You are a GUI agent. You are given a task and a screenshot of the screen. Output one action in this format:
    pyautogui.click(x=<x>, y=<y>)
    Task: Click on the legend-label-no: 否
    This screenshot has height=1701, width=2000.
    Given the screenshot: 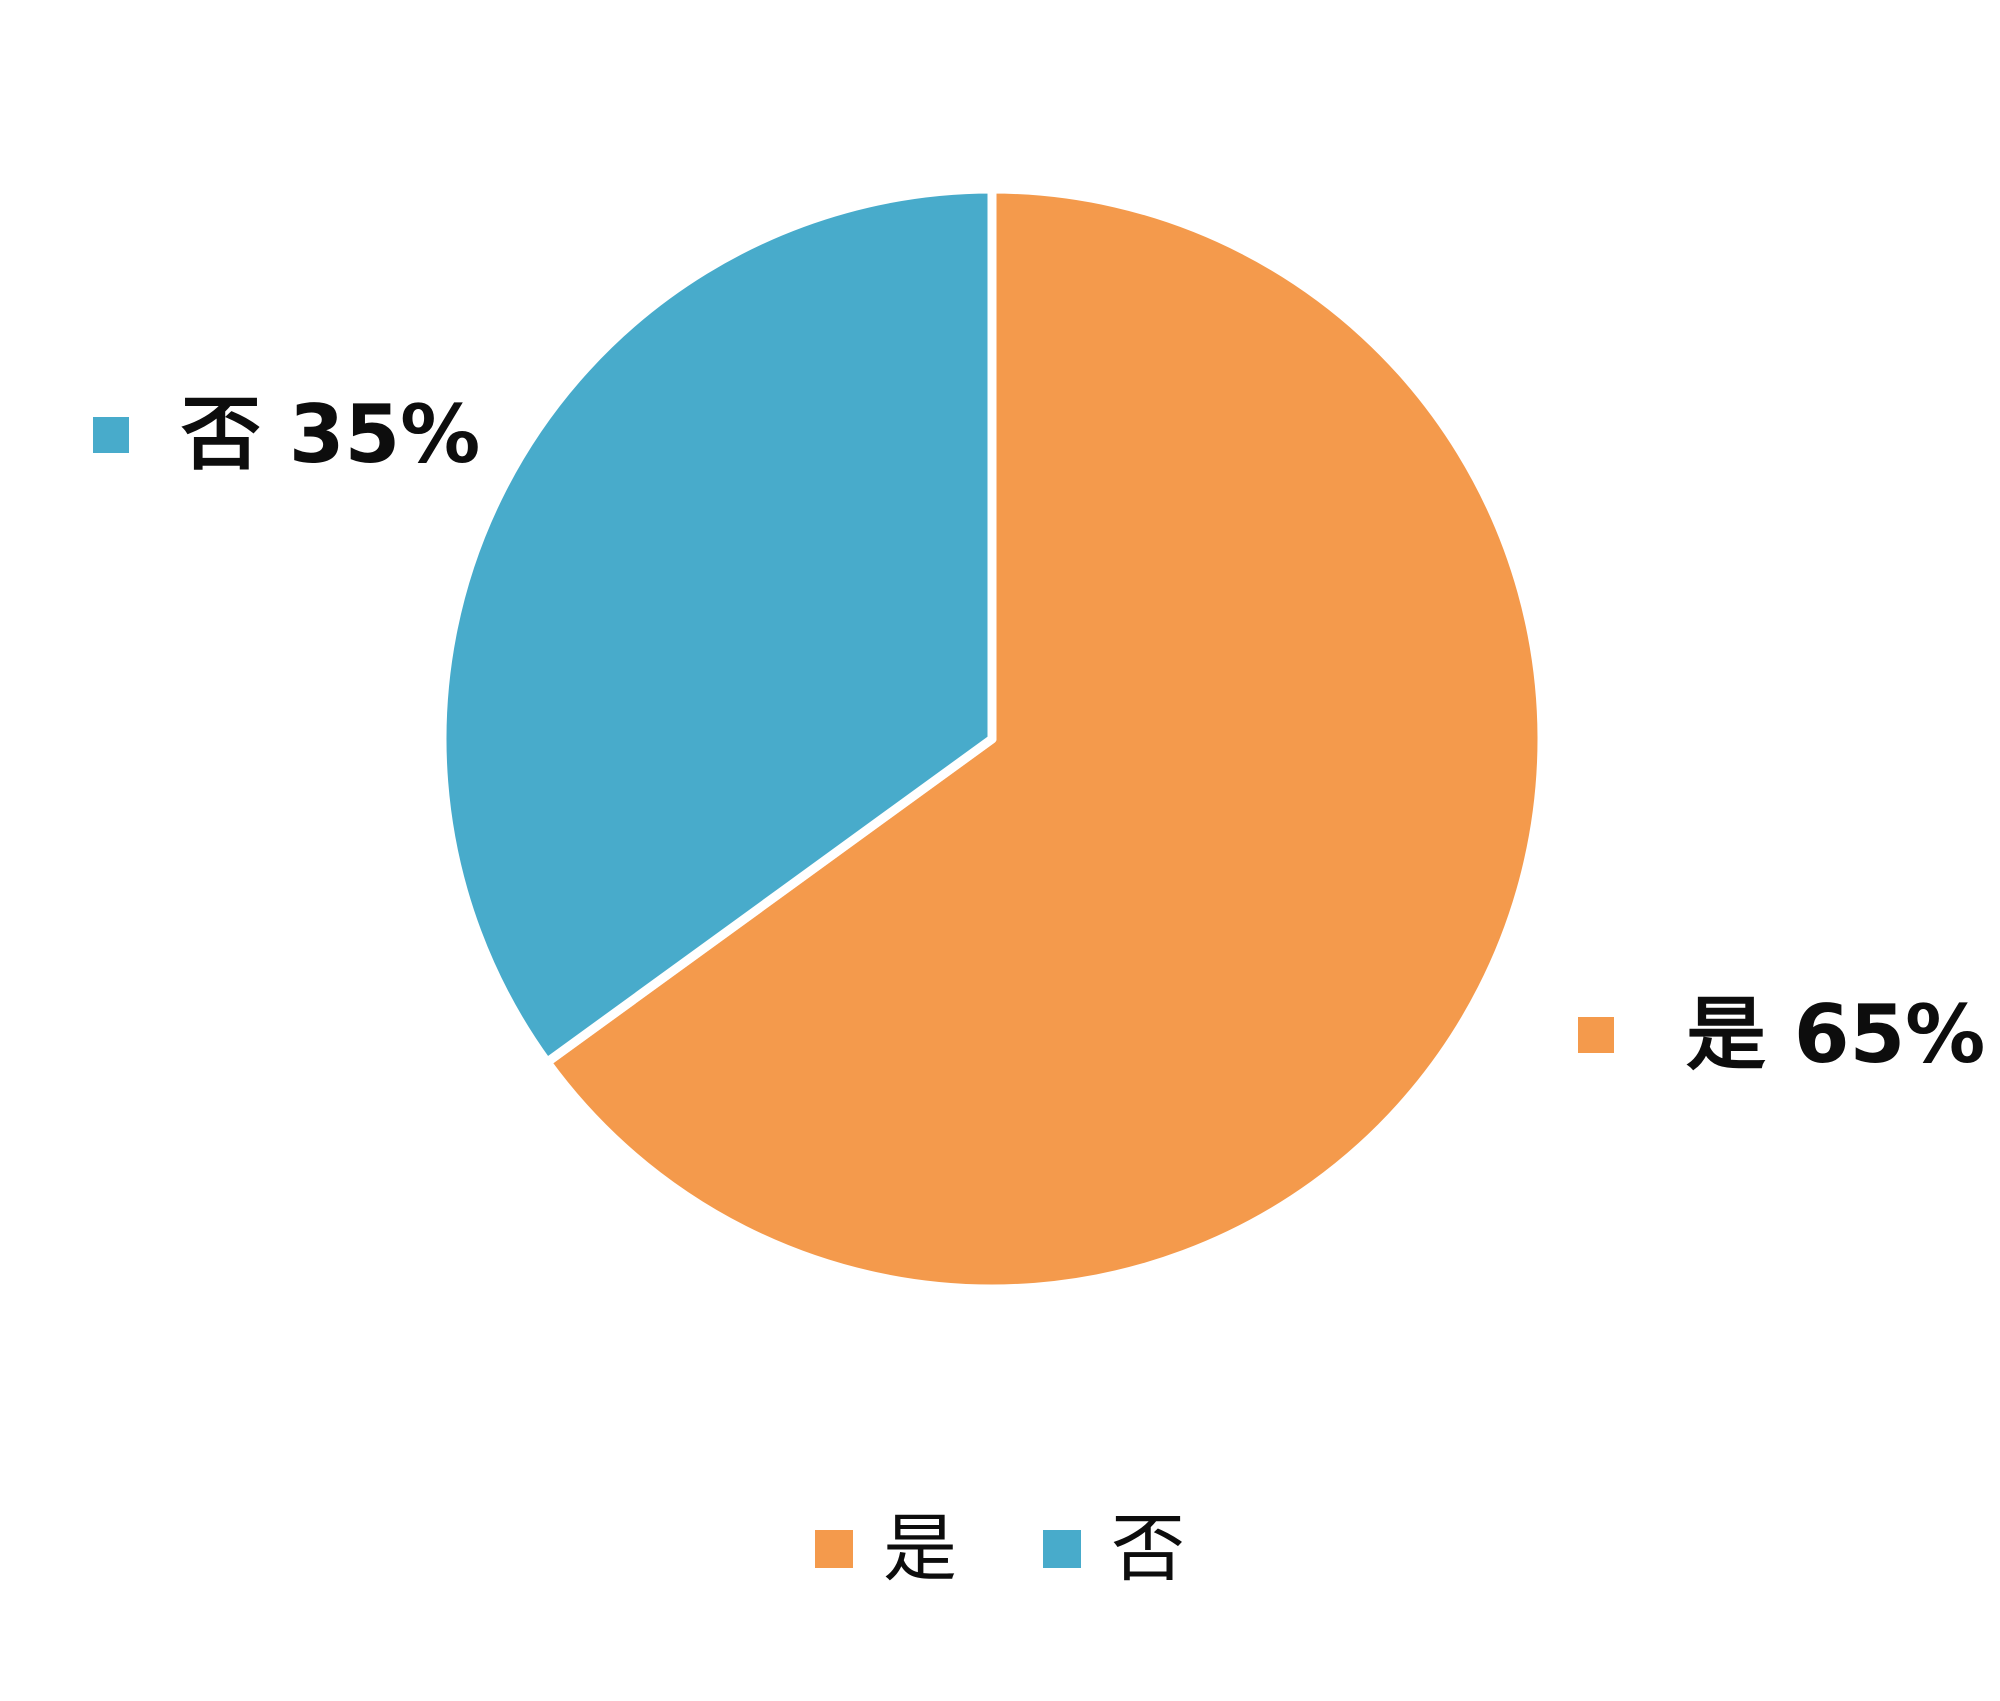 What is the action you would take?
    pyautogui.click(x=1148, y=1549)
    